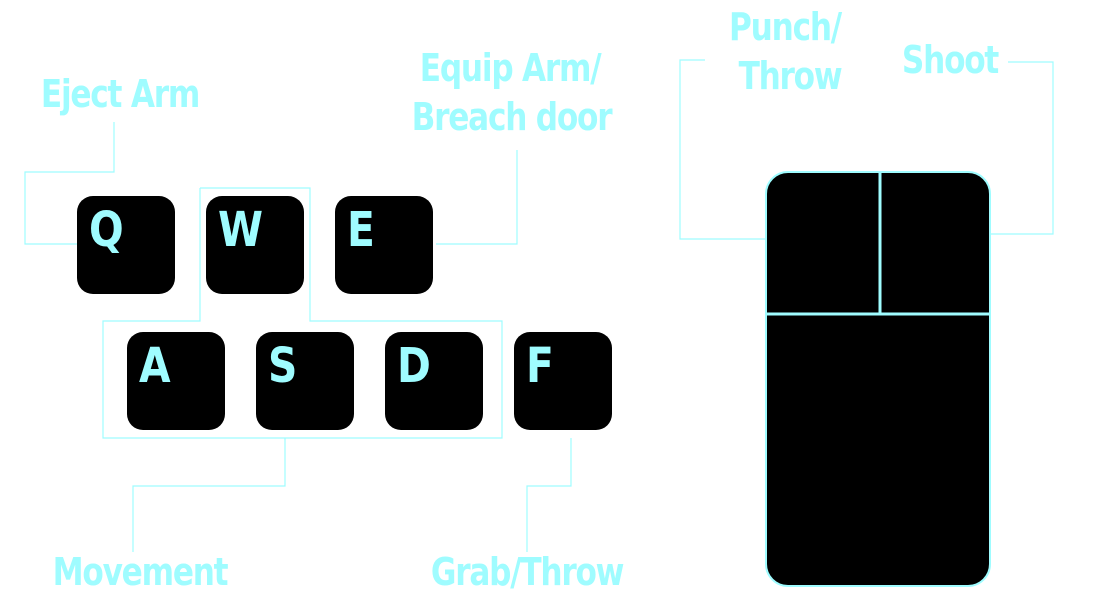  What do you see at coordinates (527, 572) in the screenshot?
I see `grab-throw-label: Grab/Throw` at bounding box center [527, 572].